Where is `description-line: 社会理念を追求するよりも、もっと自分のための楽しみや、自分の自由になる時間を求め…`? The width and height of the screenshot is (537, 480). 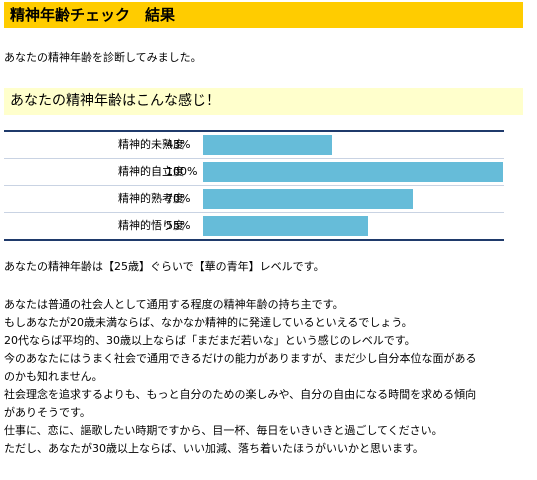
description-line: 社会理念を追求するよりも、もっと自分のための楽しみや、自分の自由になる時間を求め… is located at coordinates (240, 394).